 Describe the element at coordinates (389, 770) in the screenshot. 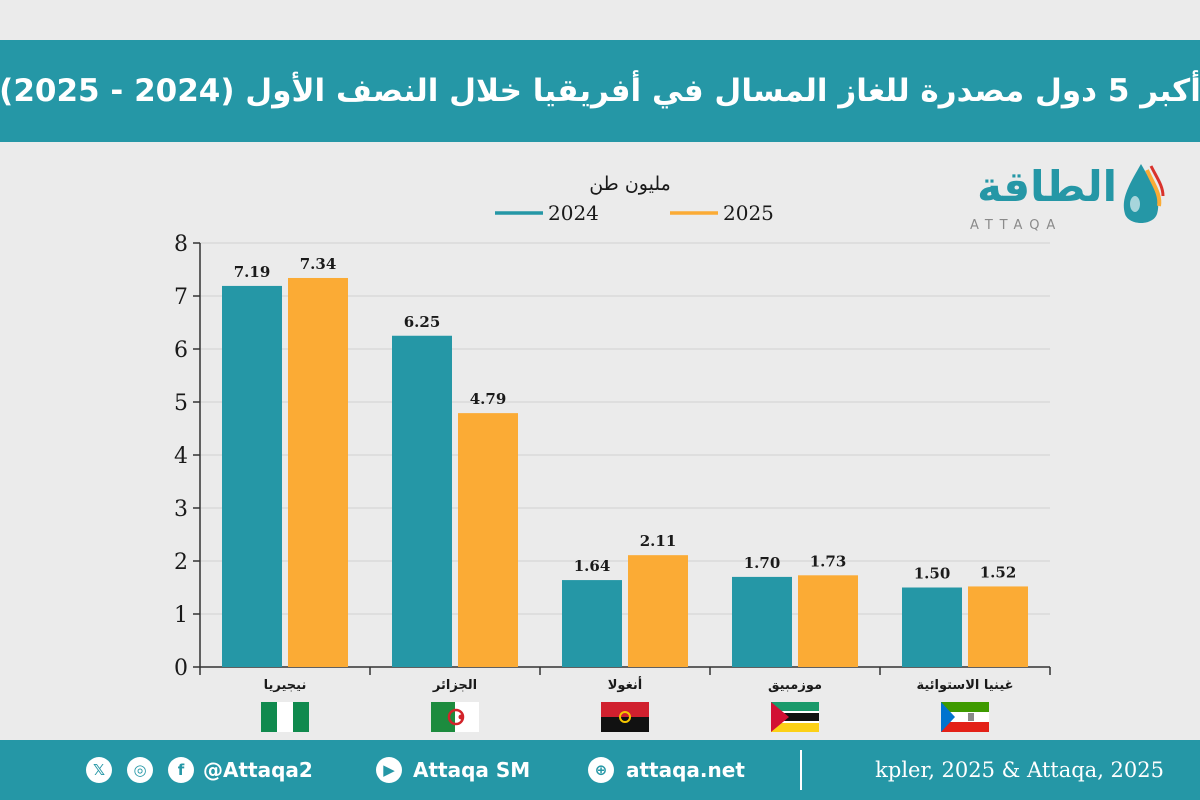

I see `youtube-icon: ▶` at that location.